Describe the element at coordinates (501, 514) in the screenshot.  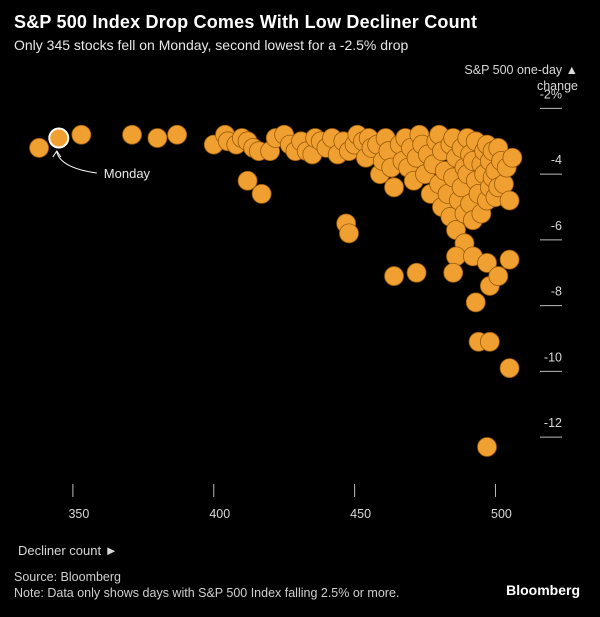
I see `x-tick-label: 500` at that location.